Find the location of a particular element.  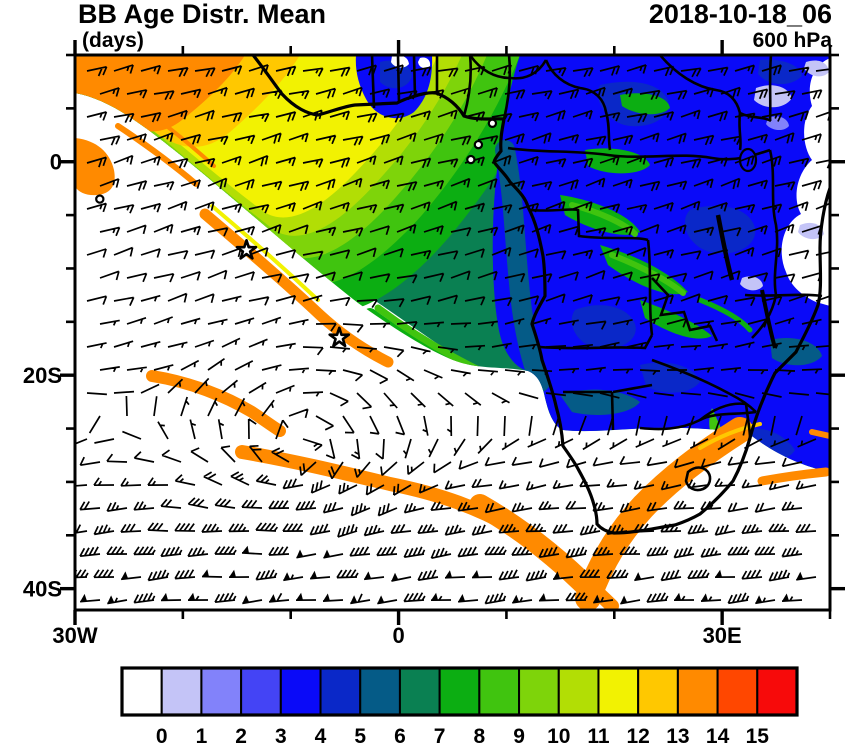

colorbar-label: 10 is located at coordinates (558, 736).